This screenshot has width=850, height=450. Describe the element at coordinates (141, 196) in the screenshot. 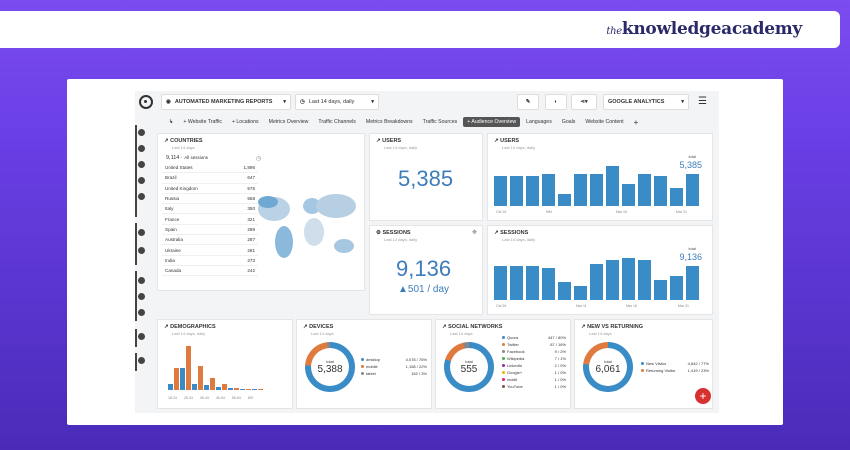

I see `sidebar-pen-icon` at that location.